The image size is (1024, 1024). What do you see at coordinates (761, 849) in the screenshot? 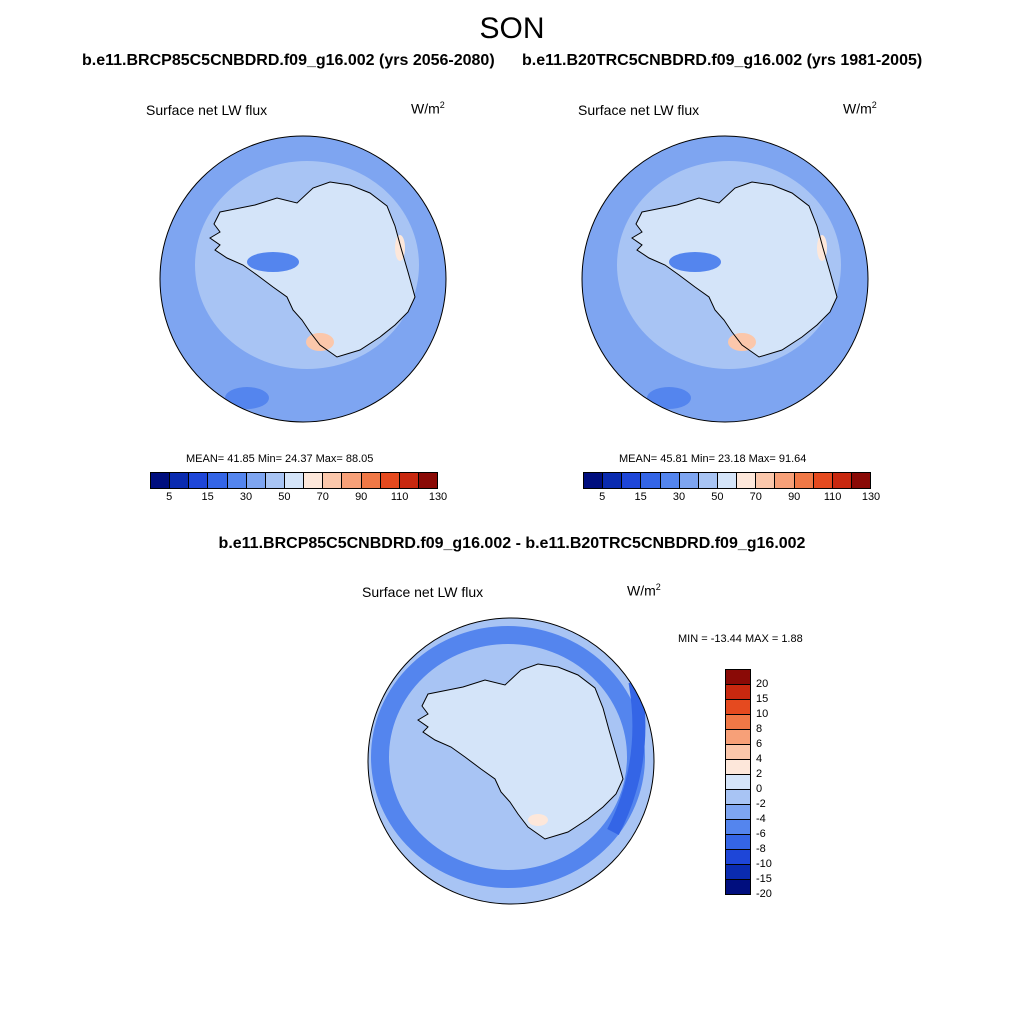
I see `colorbar-tick-label: -8` at bounding box center [761, 849].